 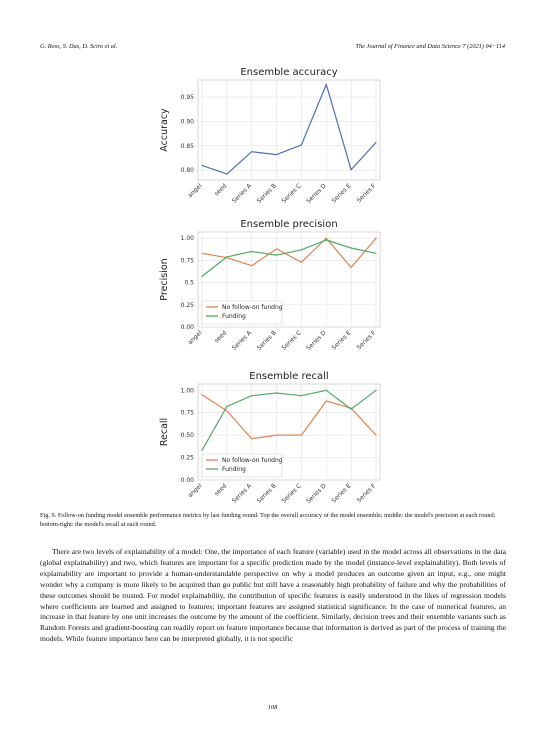 What do you see at coordinates (79, 46) in the screenshot?
I see `running-header-authors: G. Ross, S. Das, D. Sciro et al.` at bounding box center [79, 46].